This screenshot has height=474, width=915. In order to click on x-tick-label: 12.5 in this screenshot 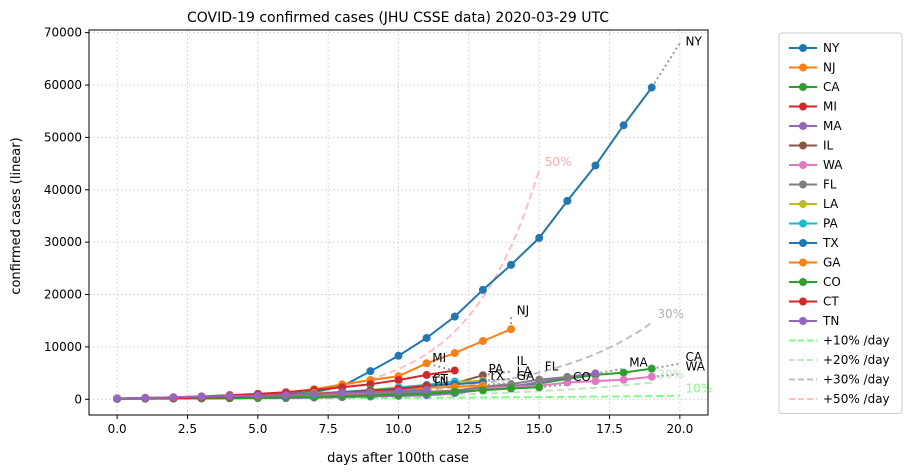, I will do `click(468, 429)`.